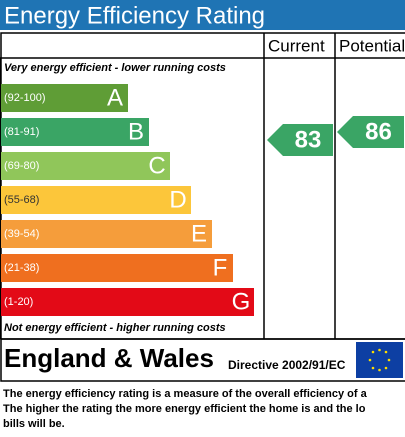  I want to click on band-range: (21-38), so click(21, 268).